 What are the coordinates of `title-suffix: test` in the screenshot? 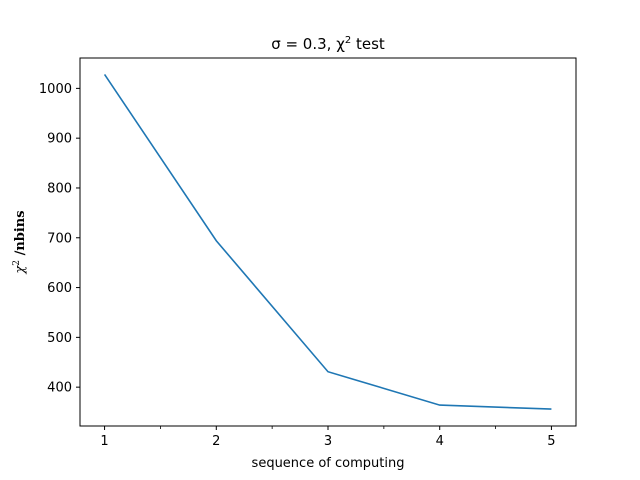 It's located at (368, 44).